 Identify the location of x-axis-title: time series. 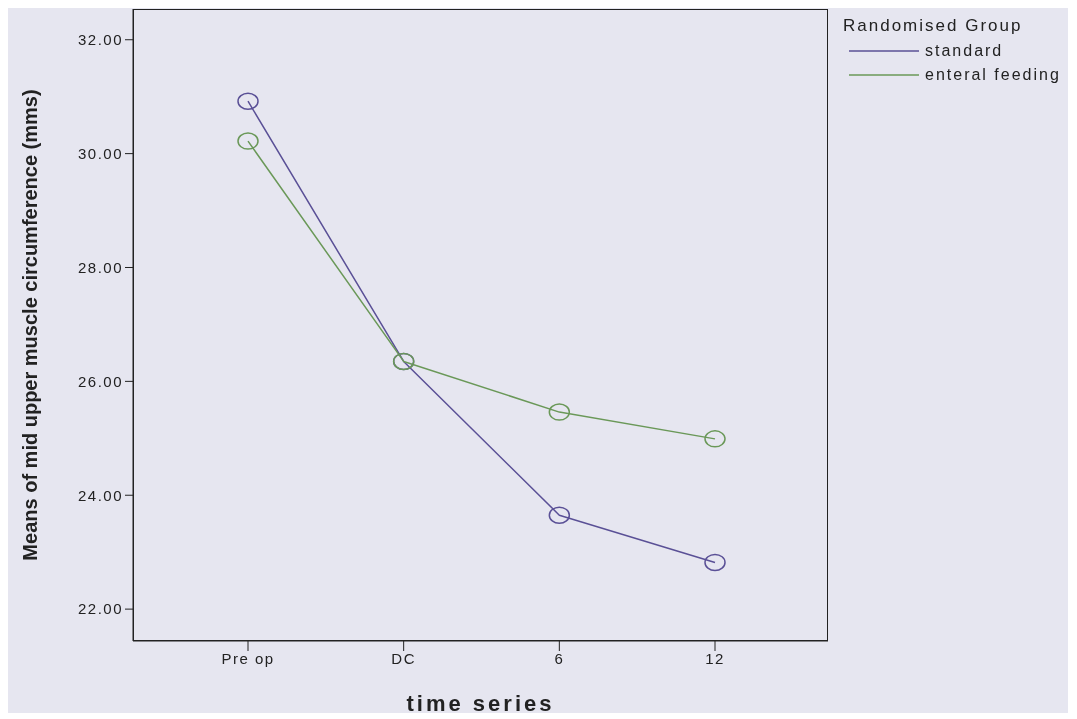
(480, 703).